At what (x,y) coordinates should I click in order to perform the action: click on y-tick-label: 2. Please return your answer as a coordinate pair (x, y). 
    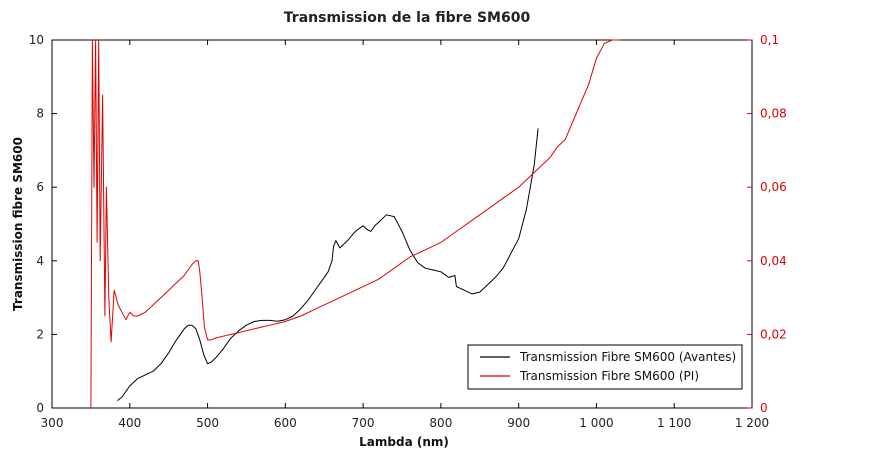
    Looking at the image, I should click on (40, 334).